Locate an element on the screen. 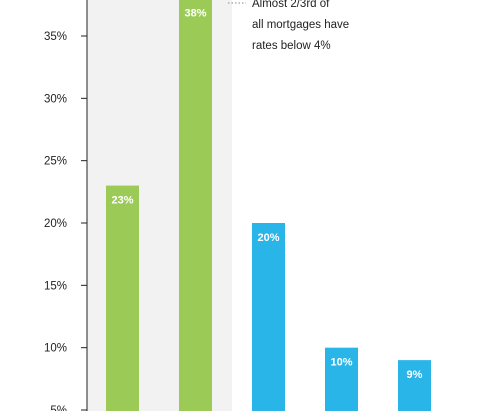 This screenshot has height=411, width=494. y-tick-label: 10% is located at coordinates (55, 349).